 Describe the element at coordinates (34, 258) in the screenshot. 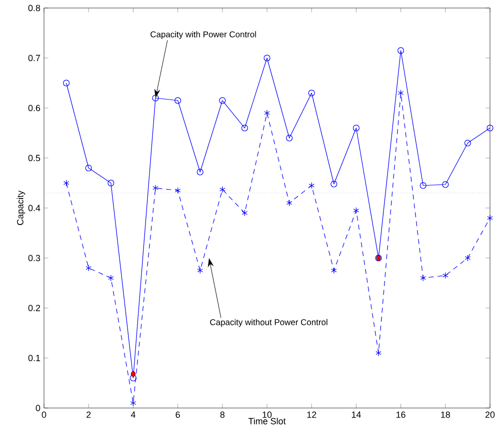

I see `y-tick-label: 0.3` at that location.